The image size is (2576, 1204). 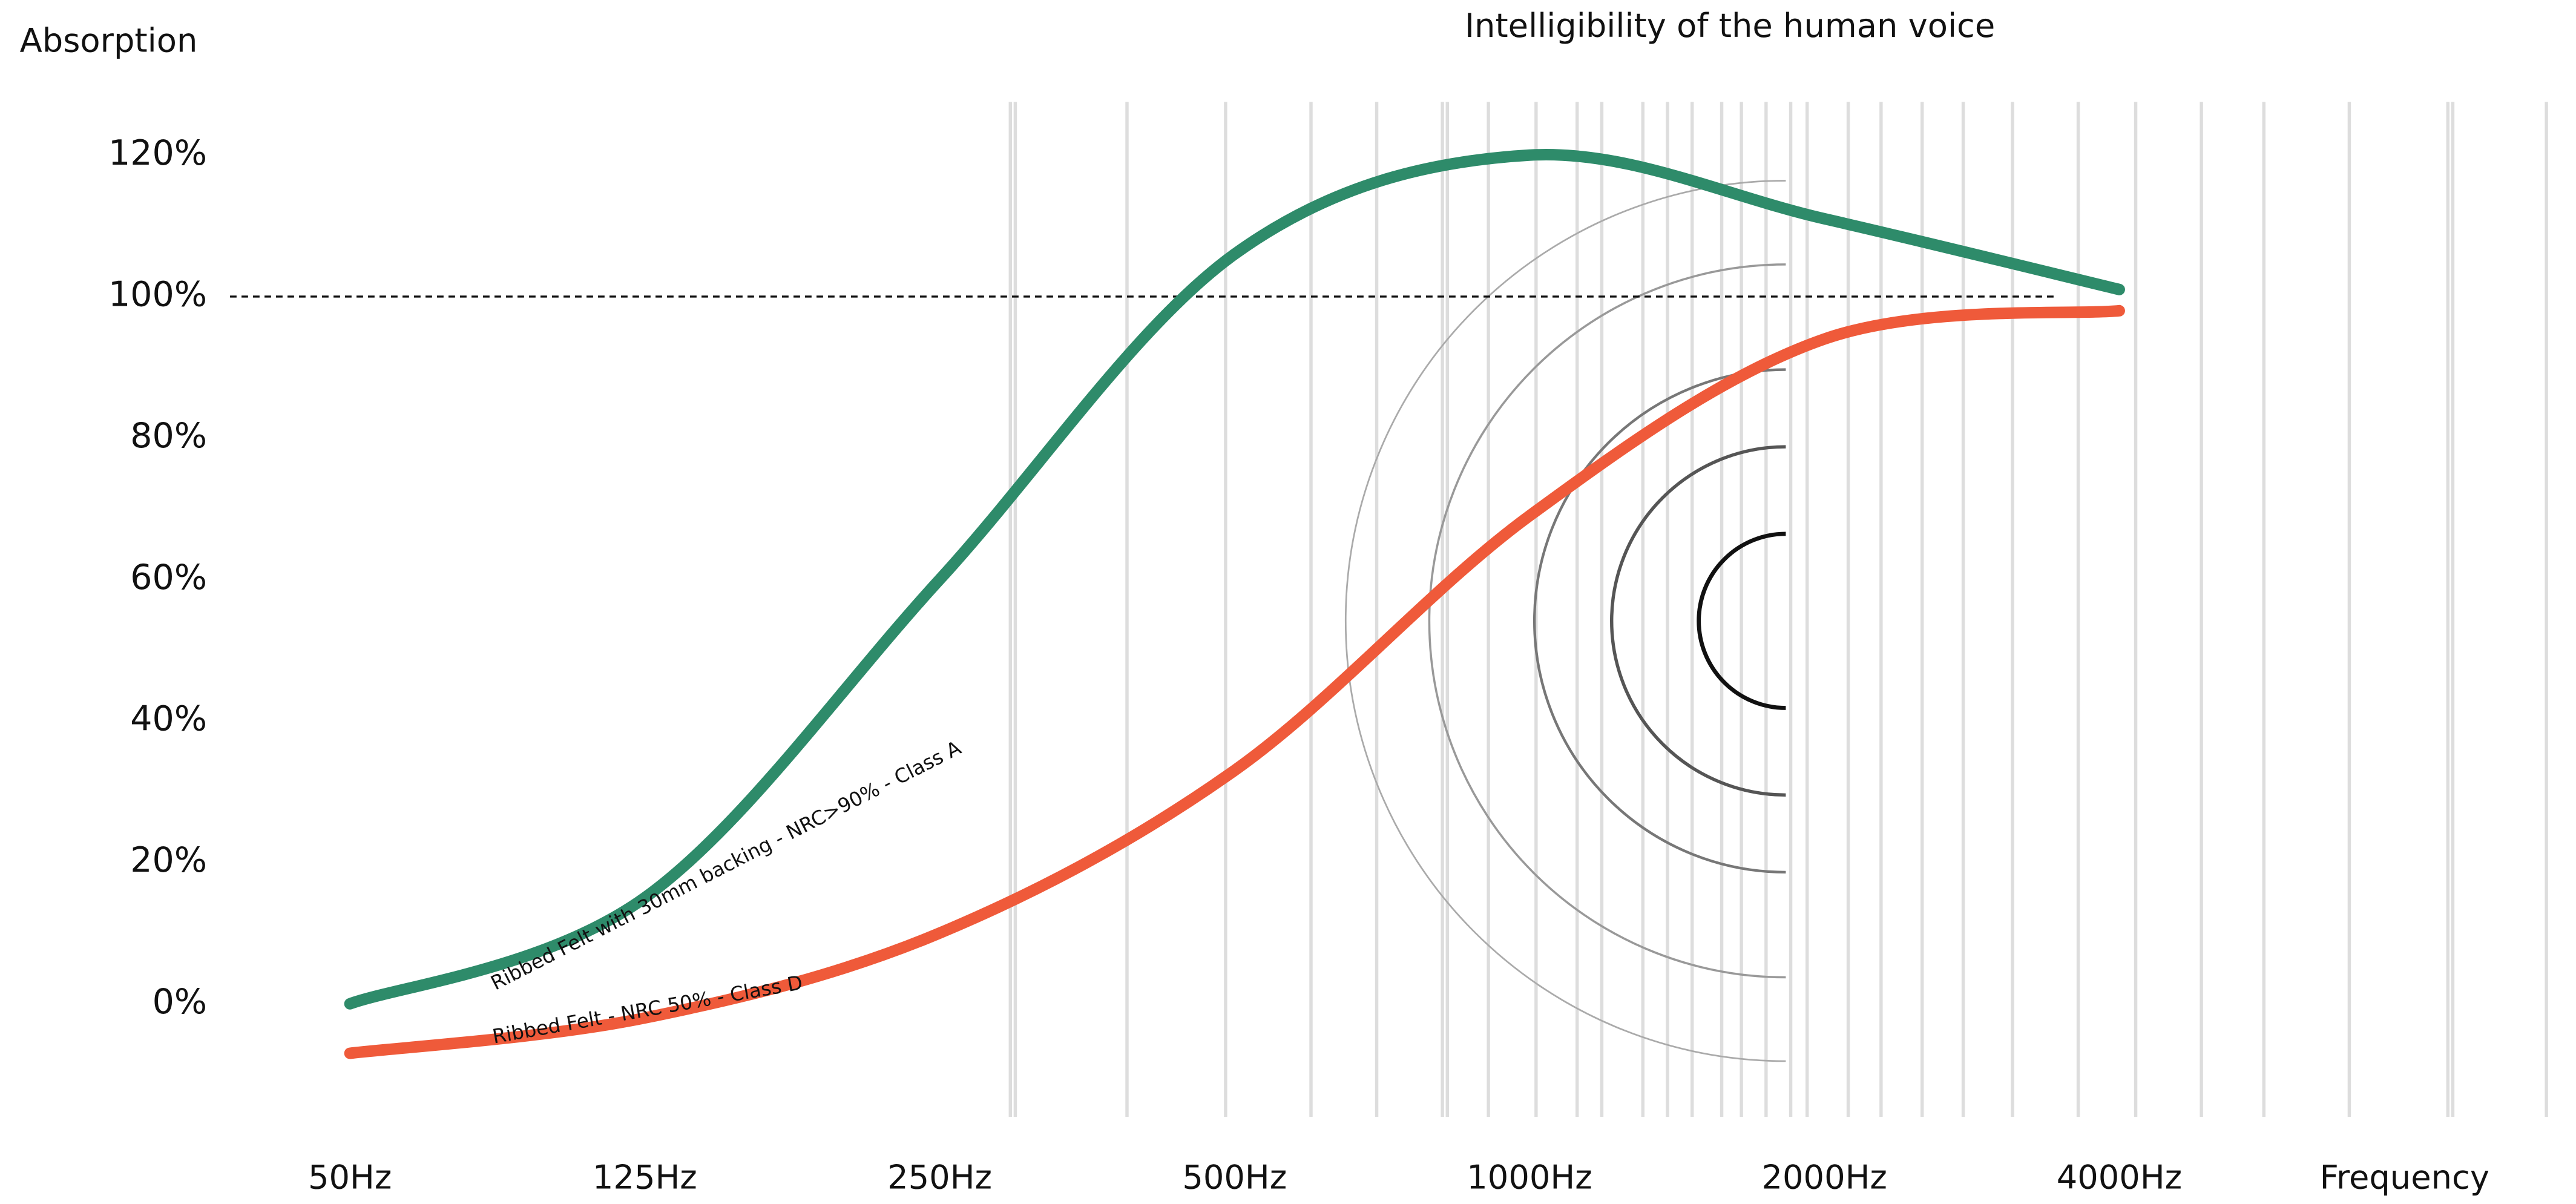 I want to click on x-tick-label: 4000Hz, so click(x=2119, y=1177).